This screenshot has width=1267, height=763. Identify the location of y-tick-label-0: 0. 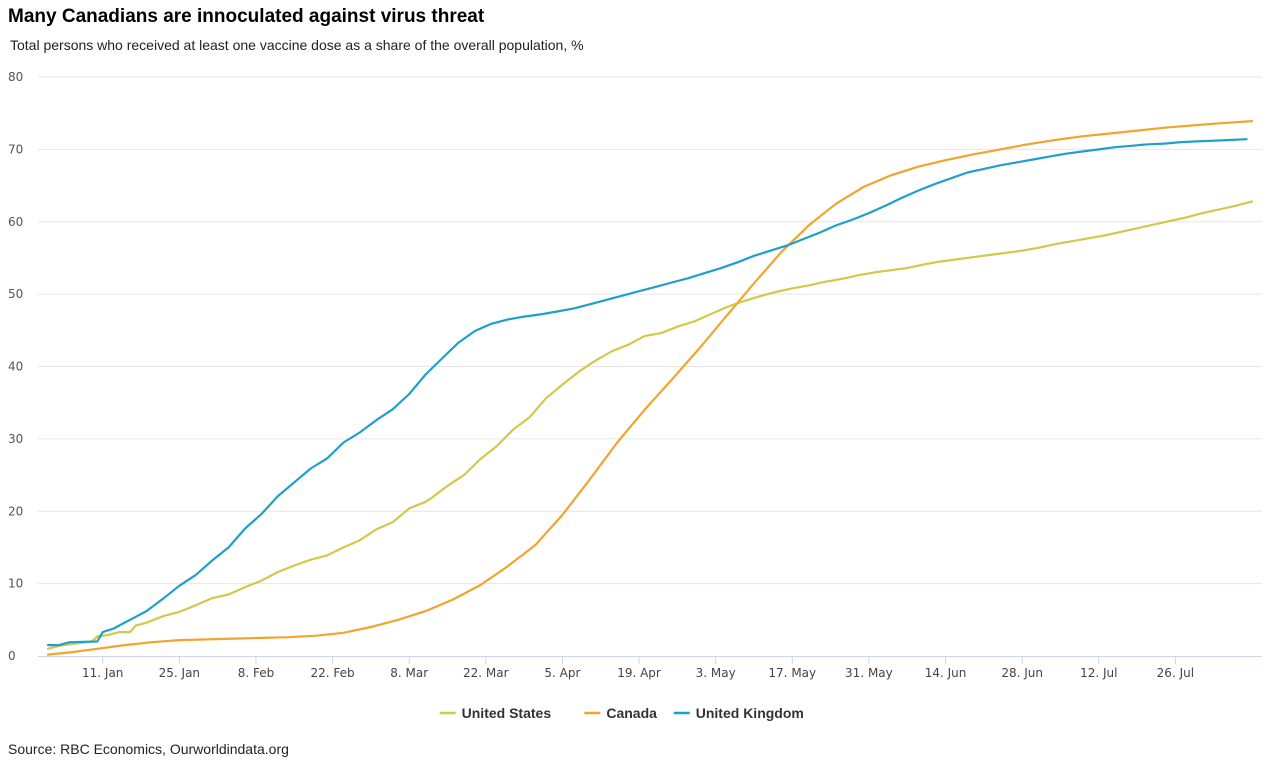
(12, 656).